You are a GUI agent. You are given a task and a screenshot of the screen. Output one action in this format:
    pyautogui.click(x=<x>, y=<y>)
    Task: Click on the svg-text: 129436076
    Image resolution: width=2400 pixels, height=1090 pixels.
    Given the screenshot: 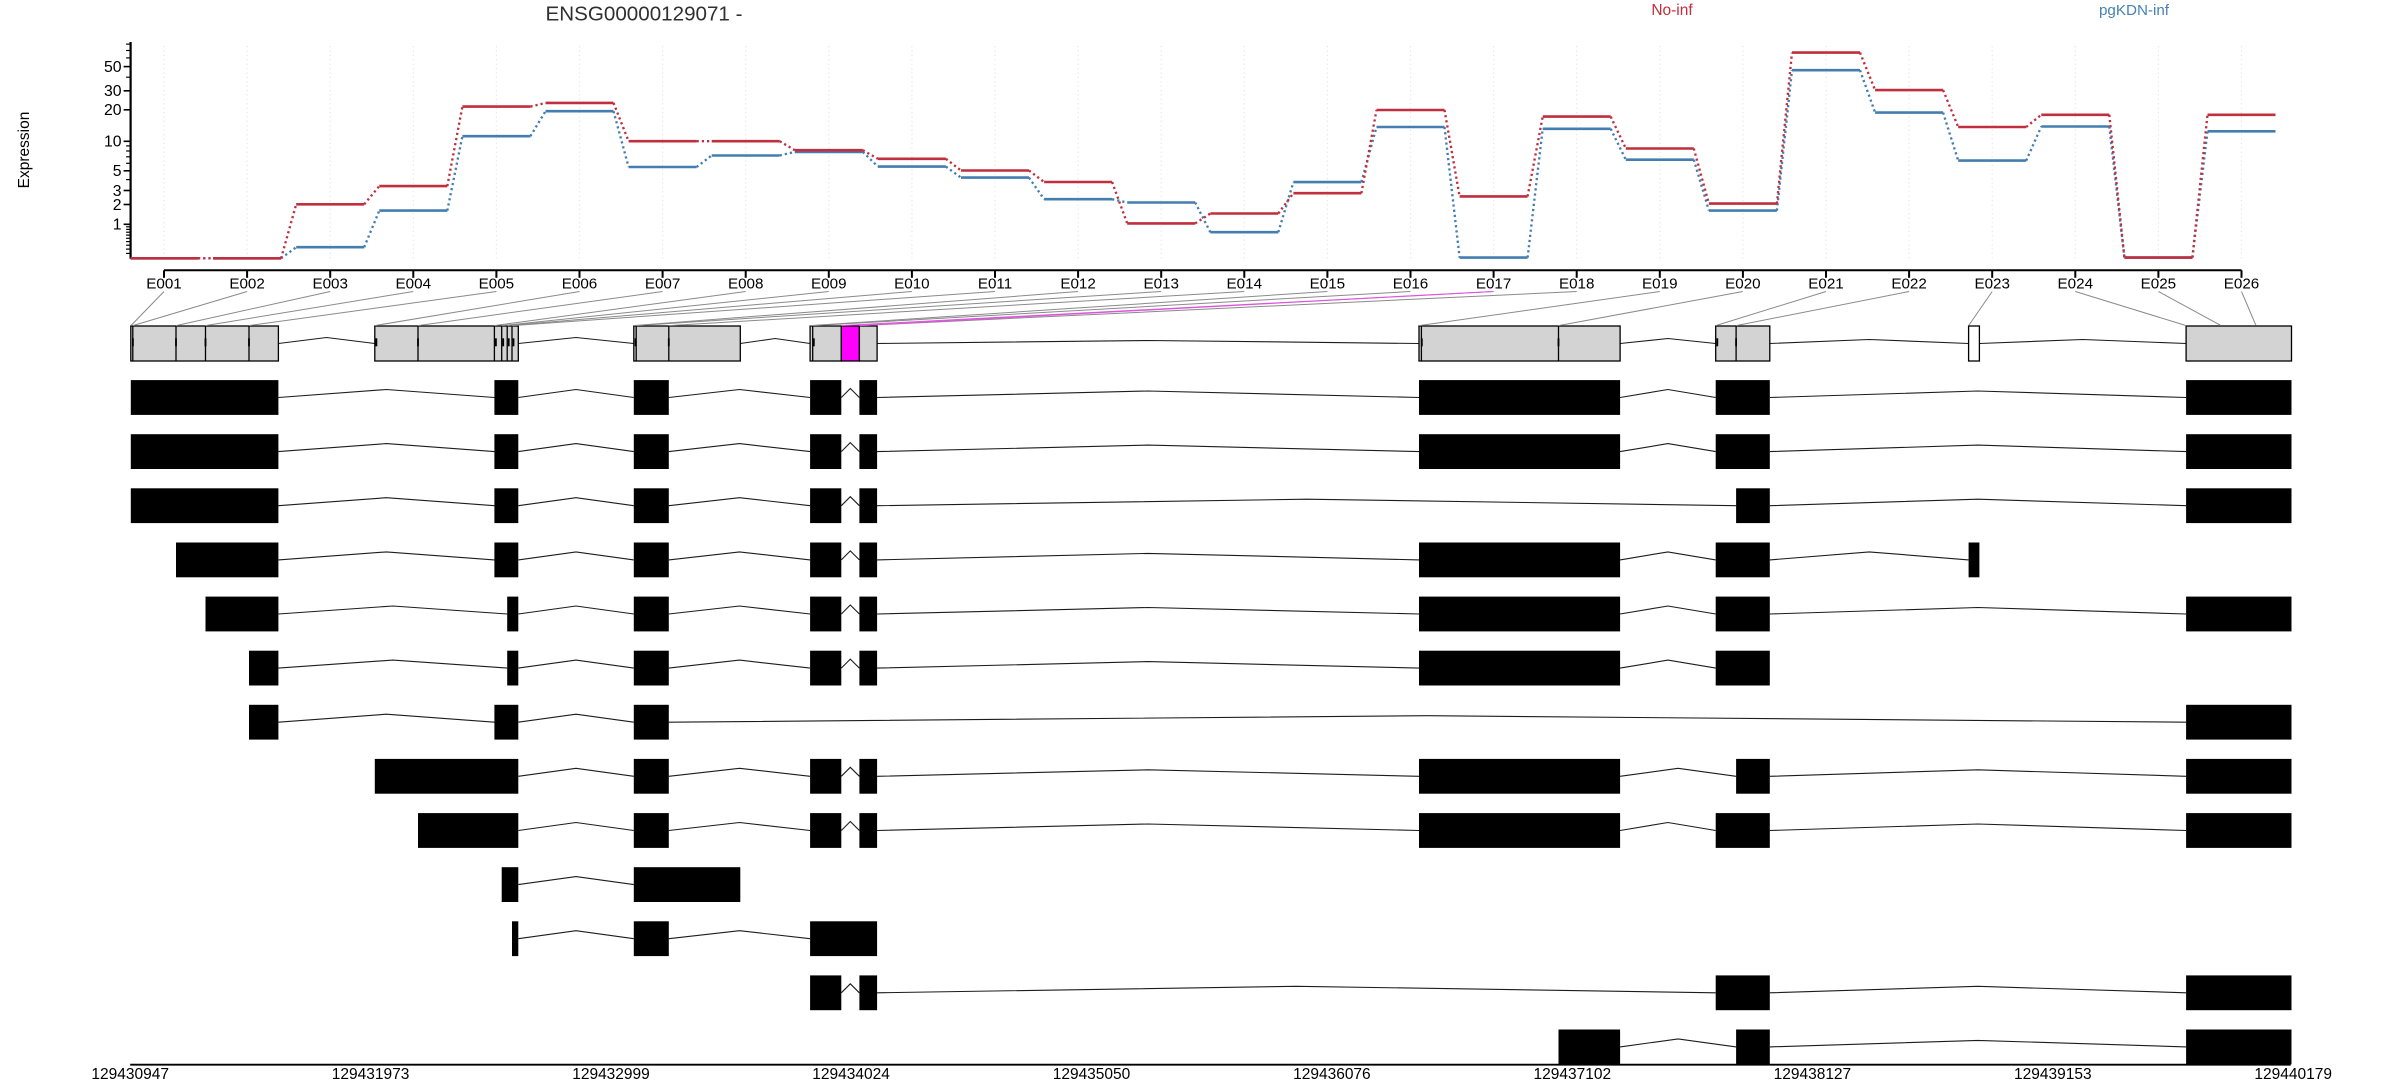 What is the action you would take?
    pyautogui.click(x=1332, y=1074)
    